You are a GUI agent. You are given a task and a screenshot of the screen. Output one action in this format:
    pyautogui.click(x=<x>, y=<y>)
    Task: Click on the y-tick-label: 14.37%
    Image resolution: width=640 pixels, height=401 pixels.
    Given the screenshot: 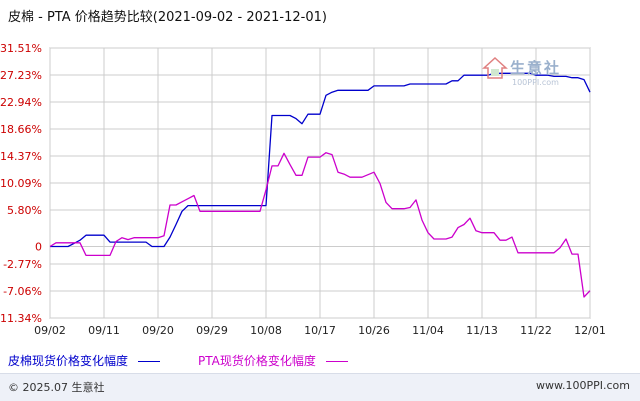 What is the action you would take?
    pyautogui.click(x=21, y=156)
    